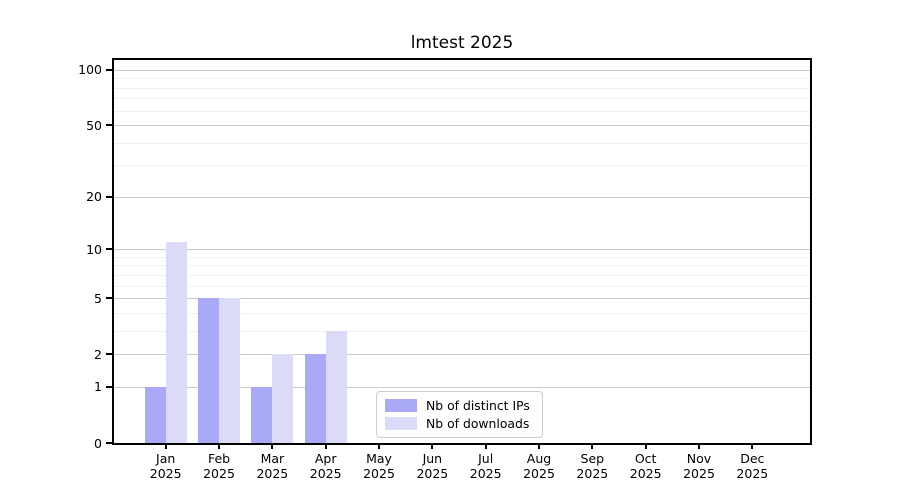 This screenshot has height=500, width=900. I want to click on x-tick-month-label: Nov, so click(699, 458).